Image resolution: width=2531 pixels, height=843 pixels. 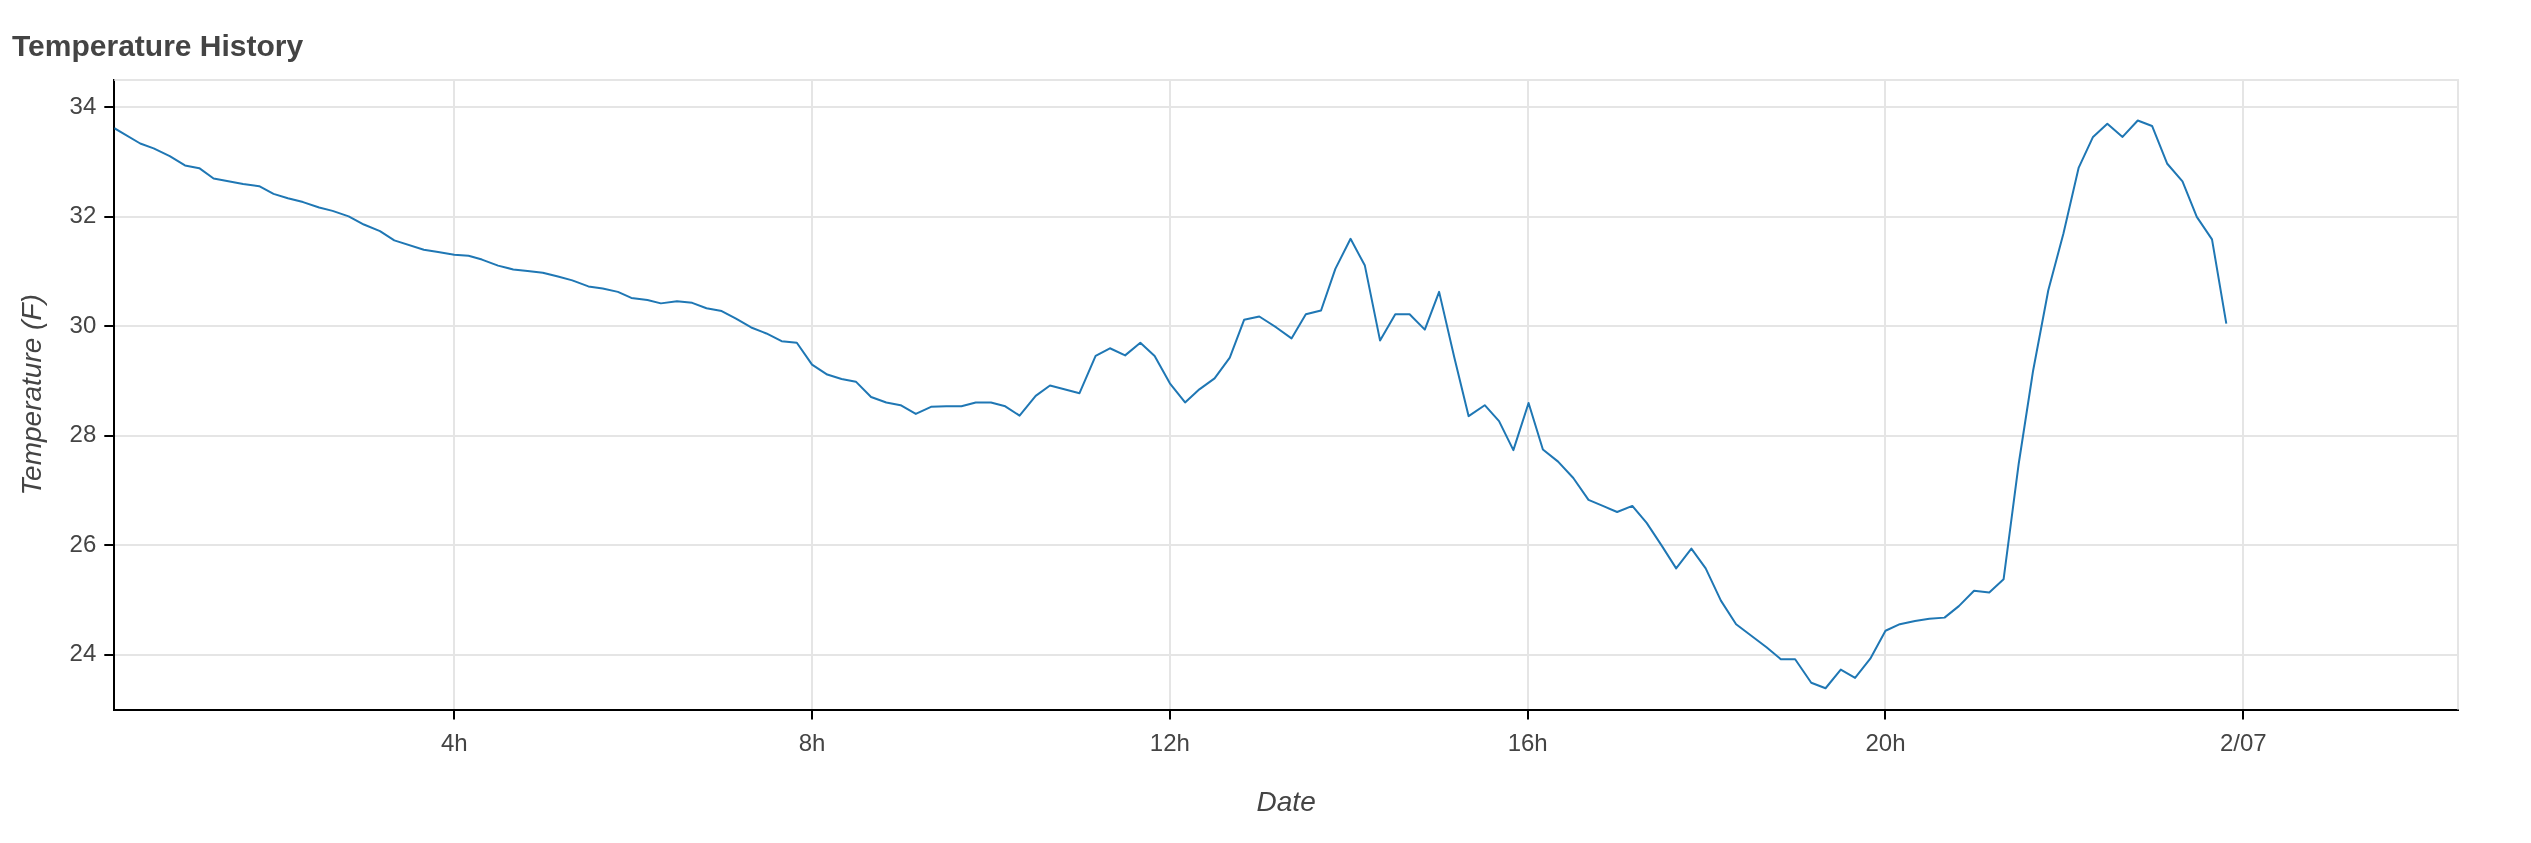 I want to click on x-tick-label: 16h, so click(x=1527, y=742).